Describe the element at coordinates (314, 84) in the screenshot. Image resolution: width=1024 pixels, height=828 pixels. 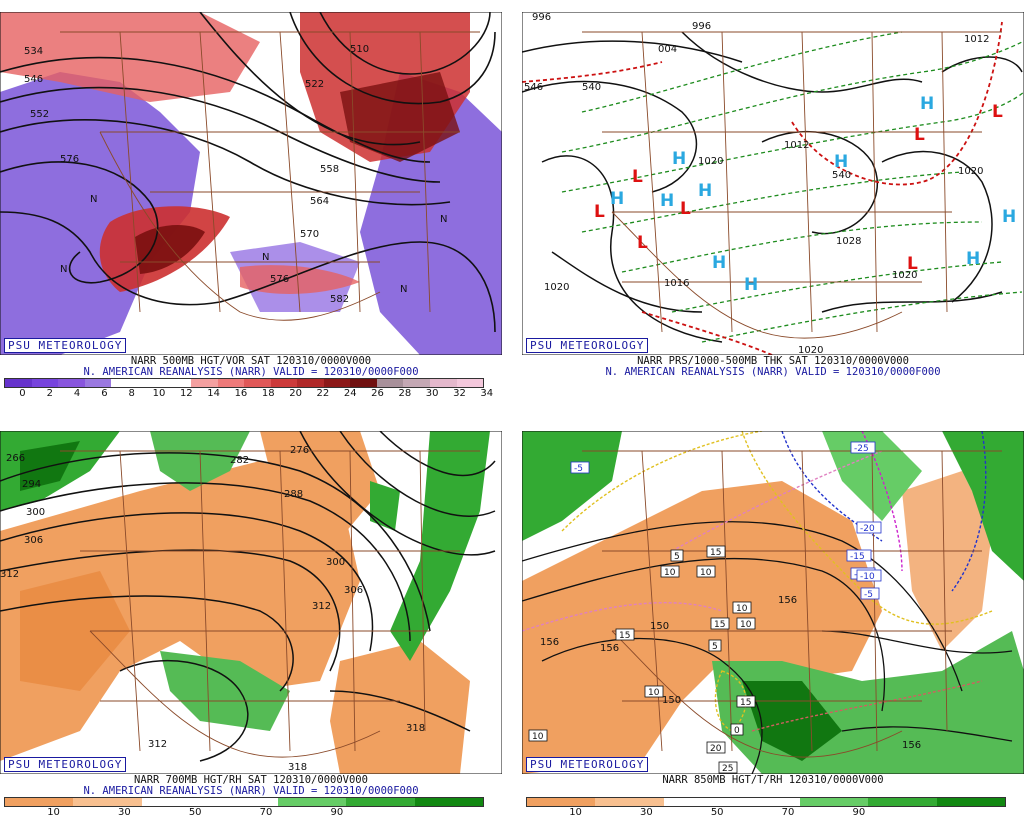
I see `contour-label: 522` at that location.